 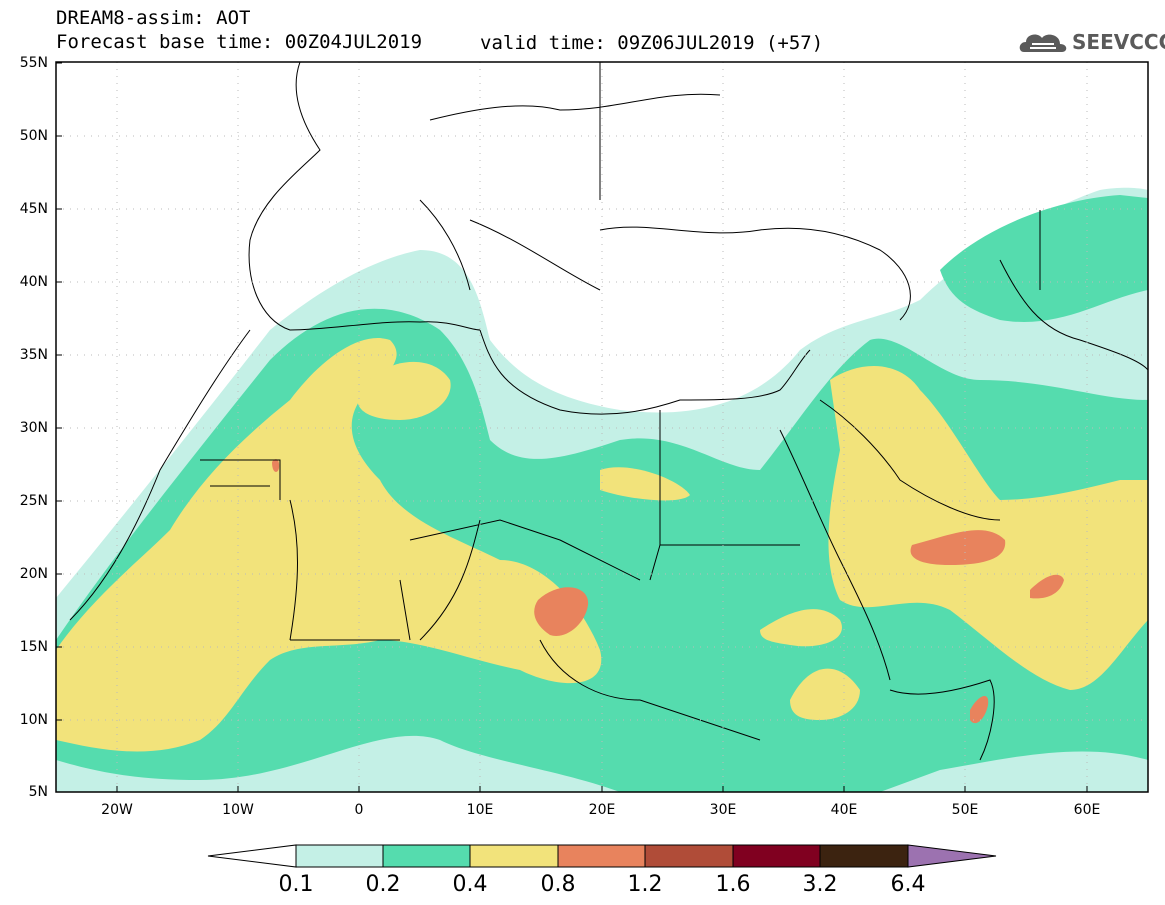 I want to click on lat-label: 25N, so click(x=33, y=501).